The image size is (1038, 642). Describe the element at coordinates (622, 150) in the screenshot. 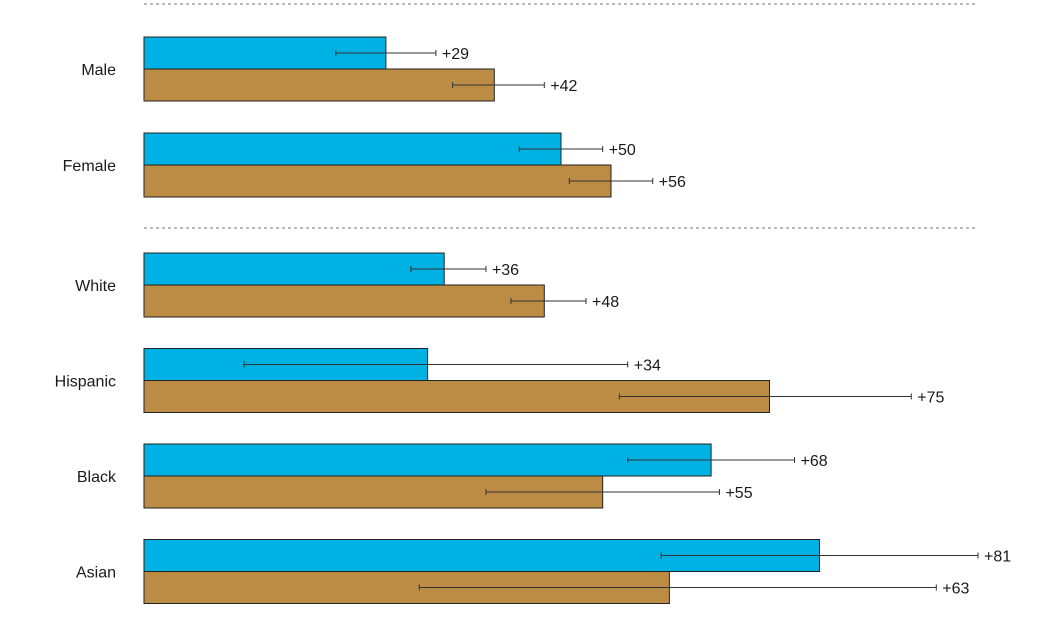

I see `value-label-female-series_a: +50` at that location.